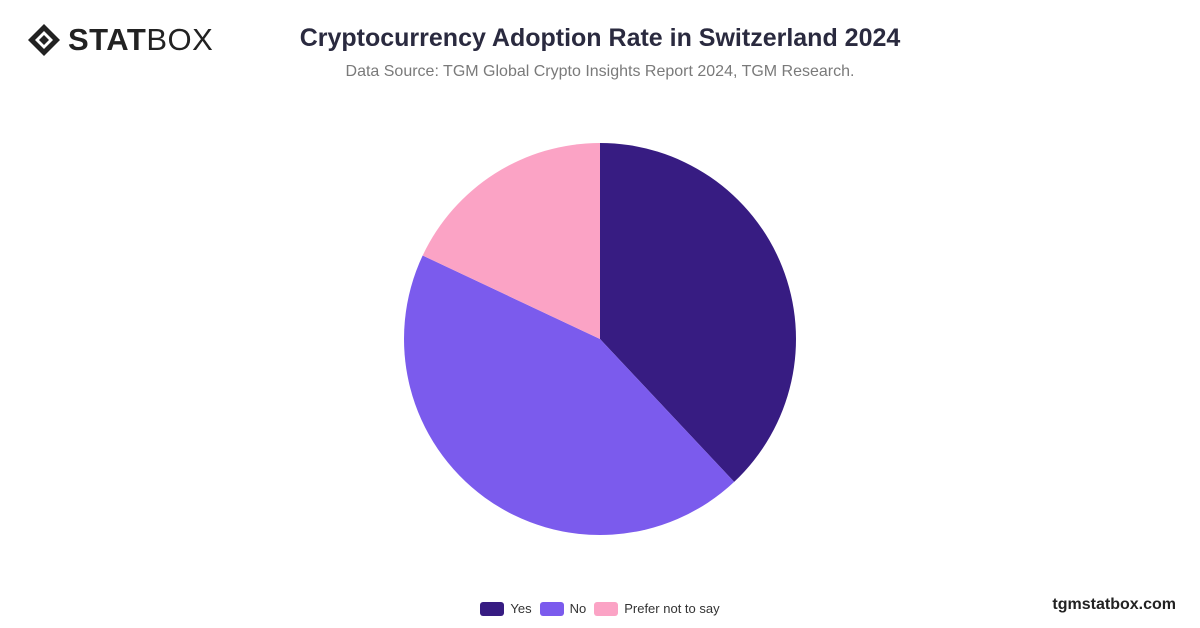  I want to click on watermark: tgmstatbox.com, so click(1114, 604).